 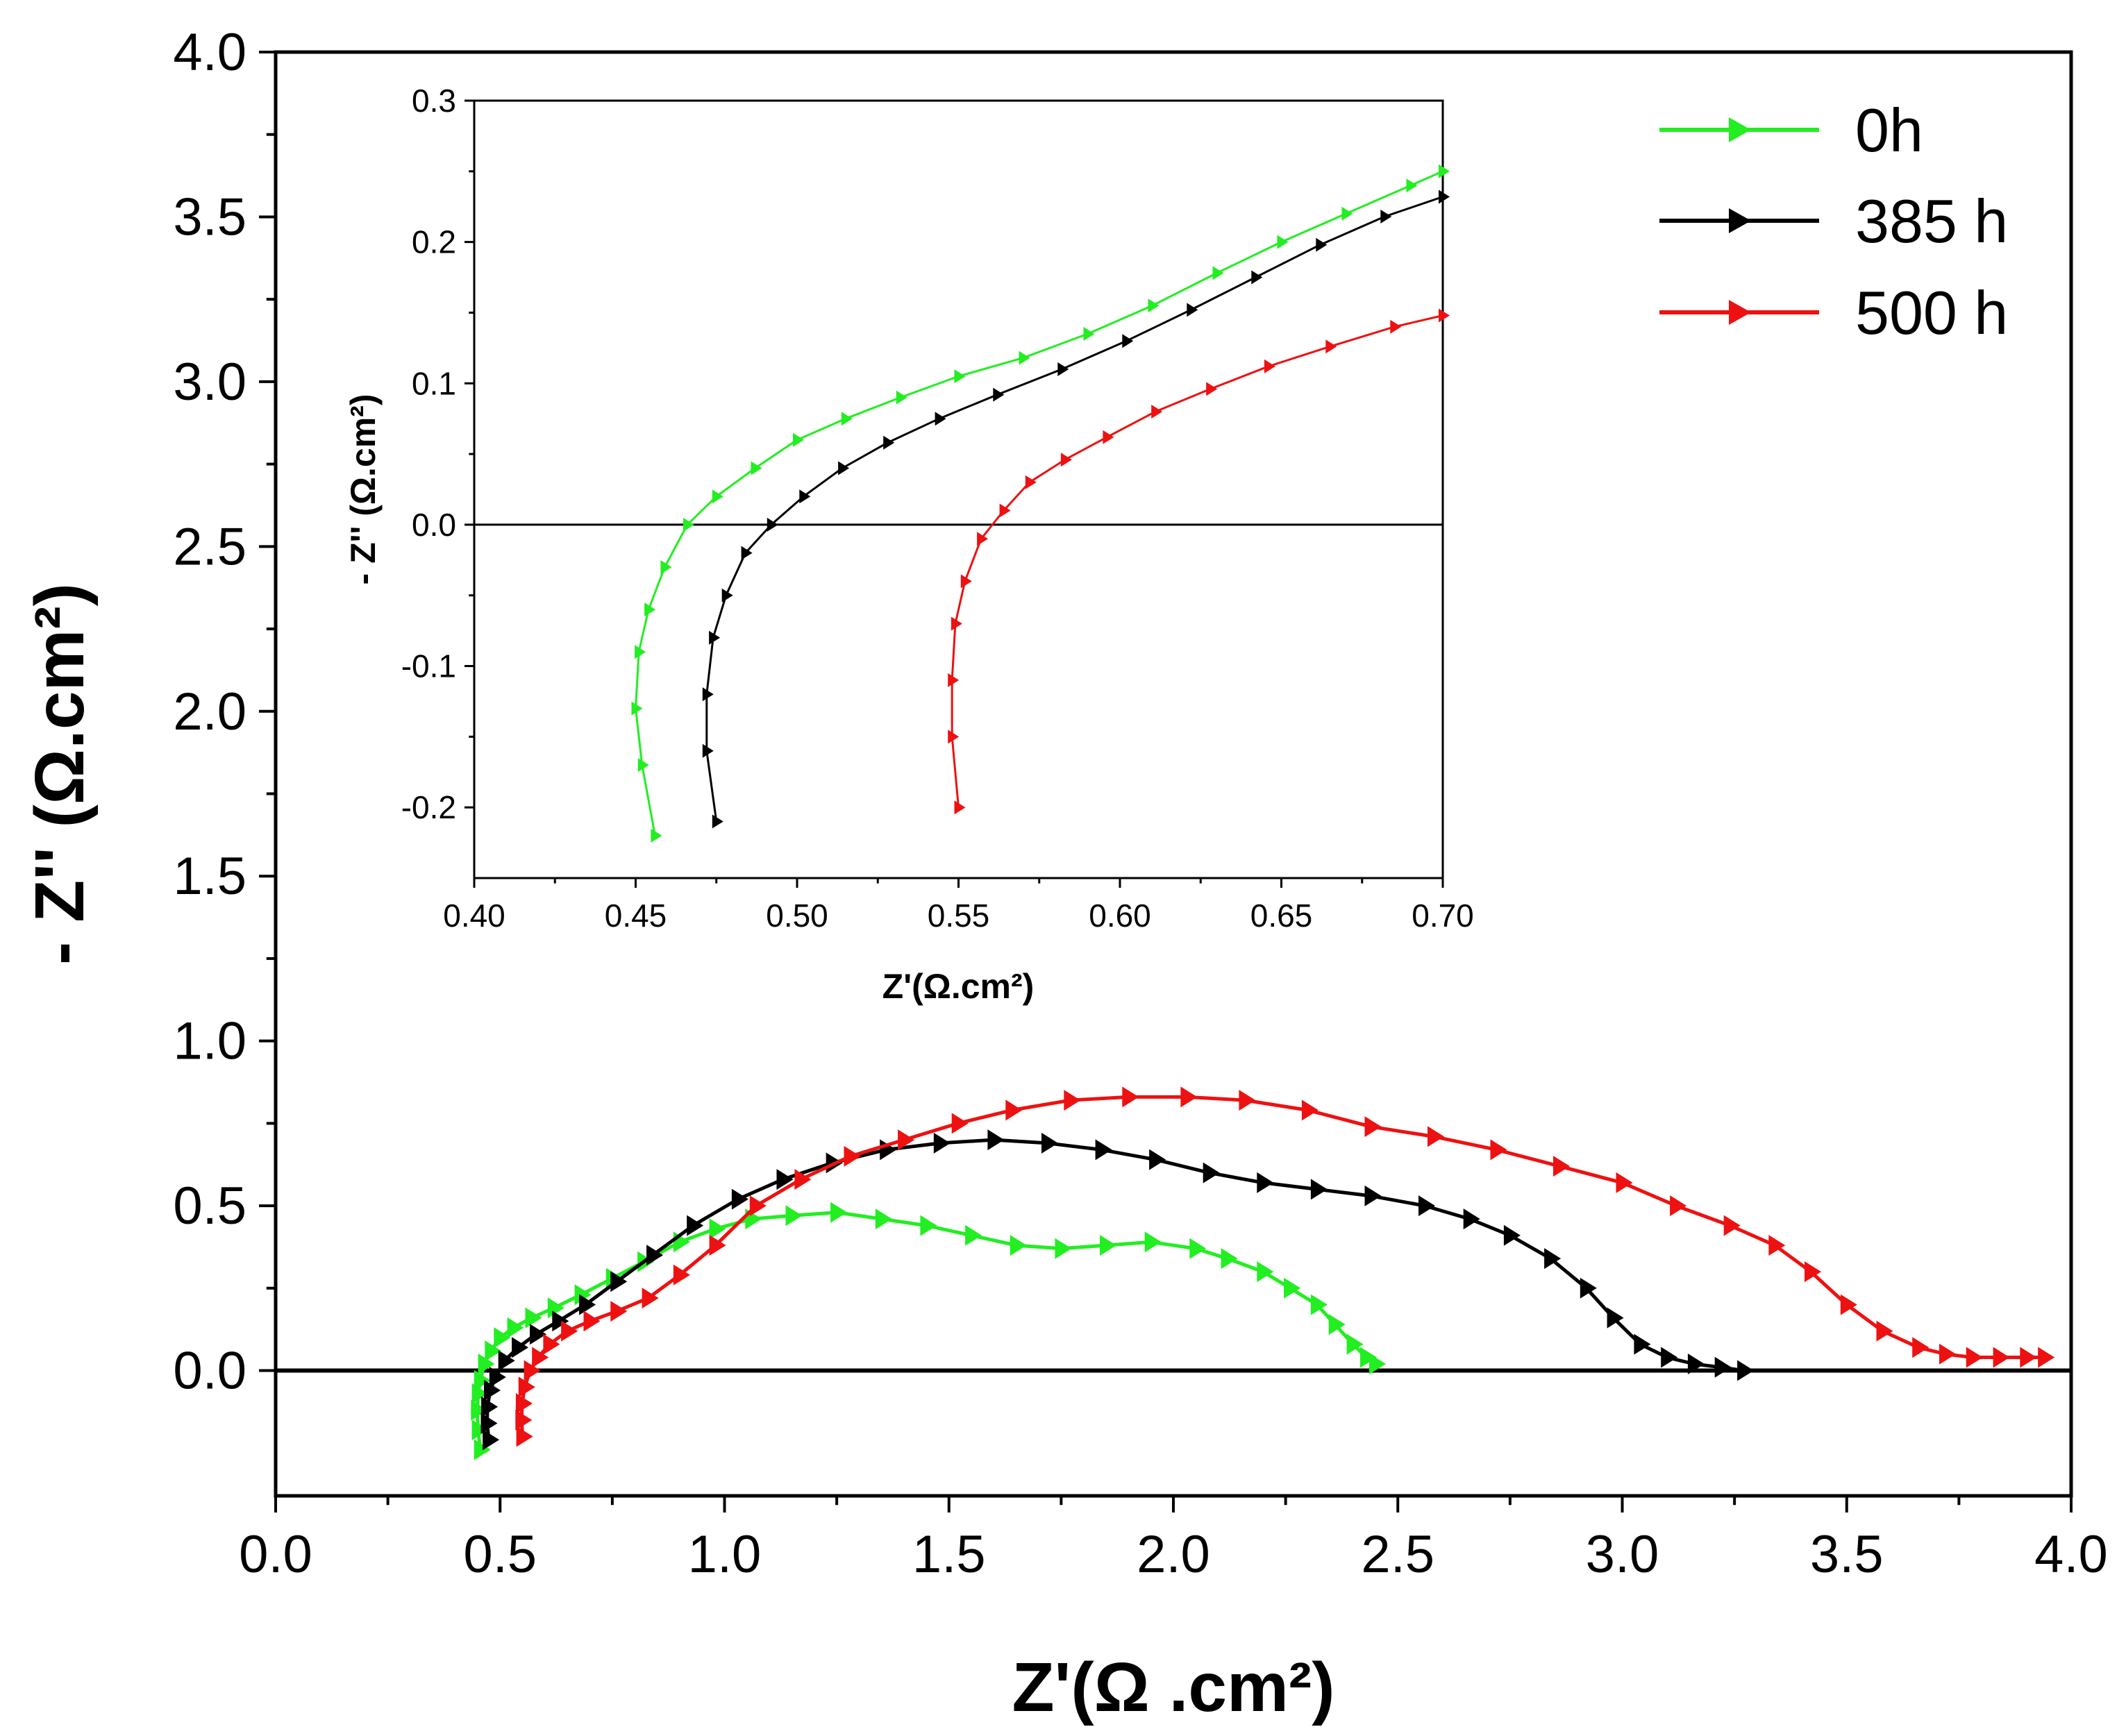 I want to click on inset-y-axis-title: - Z'' (Ω.cm²), so click(x=363, y=489).